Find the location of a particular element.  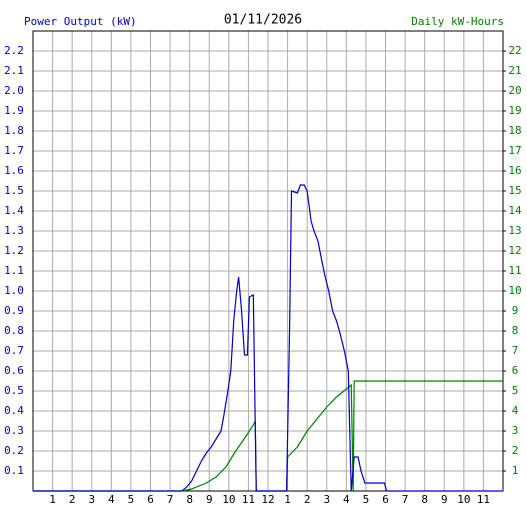

y2-tick-label: 19 is located at coordinates (514, 110).